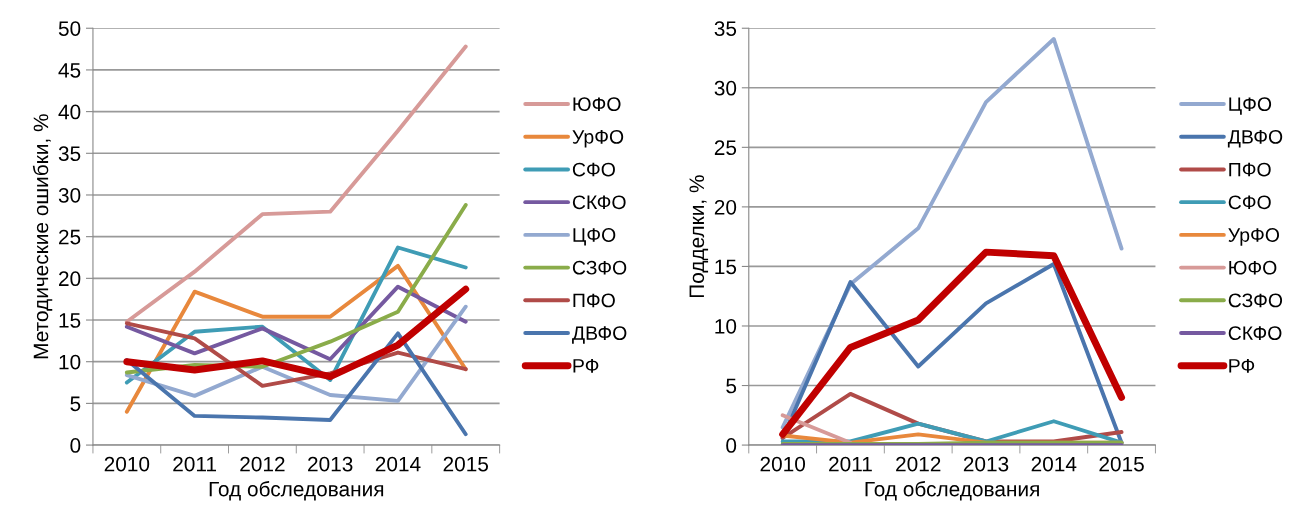 Image resolution: width=1291 pixels, height=523 pixels. I want to click on y-axis-title: Подделки, %, so click(699, 236).